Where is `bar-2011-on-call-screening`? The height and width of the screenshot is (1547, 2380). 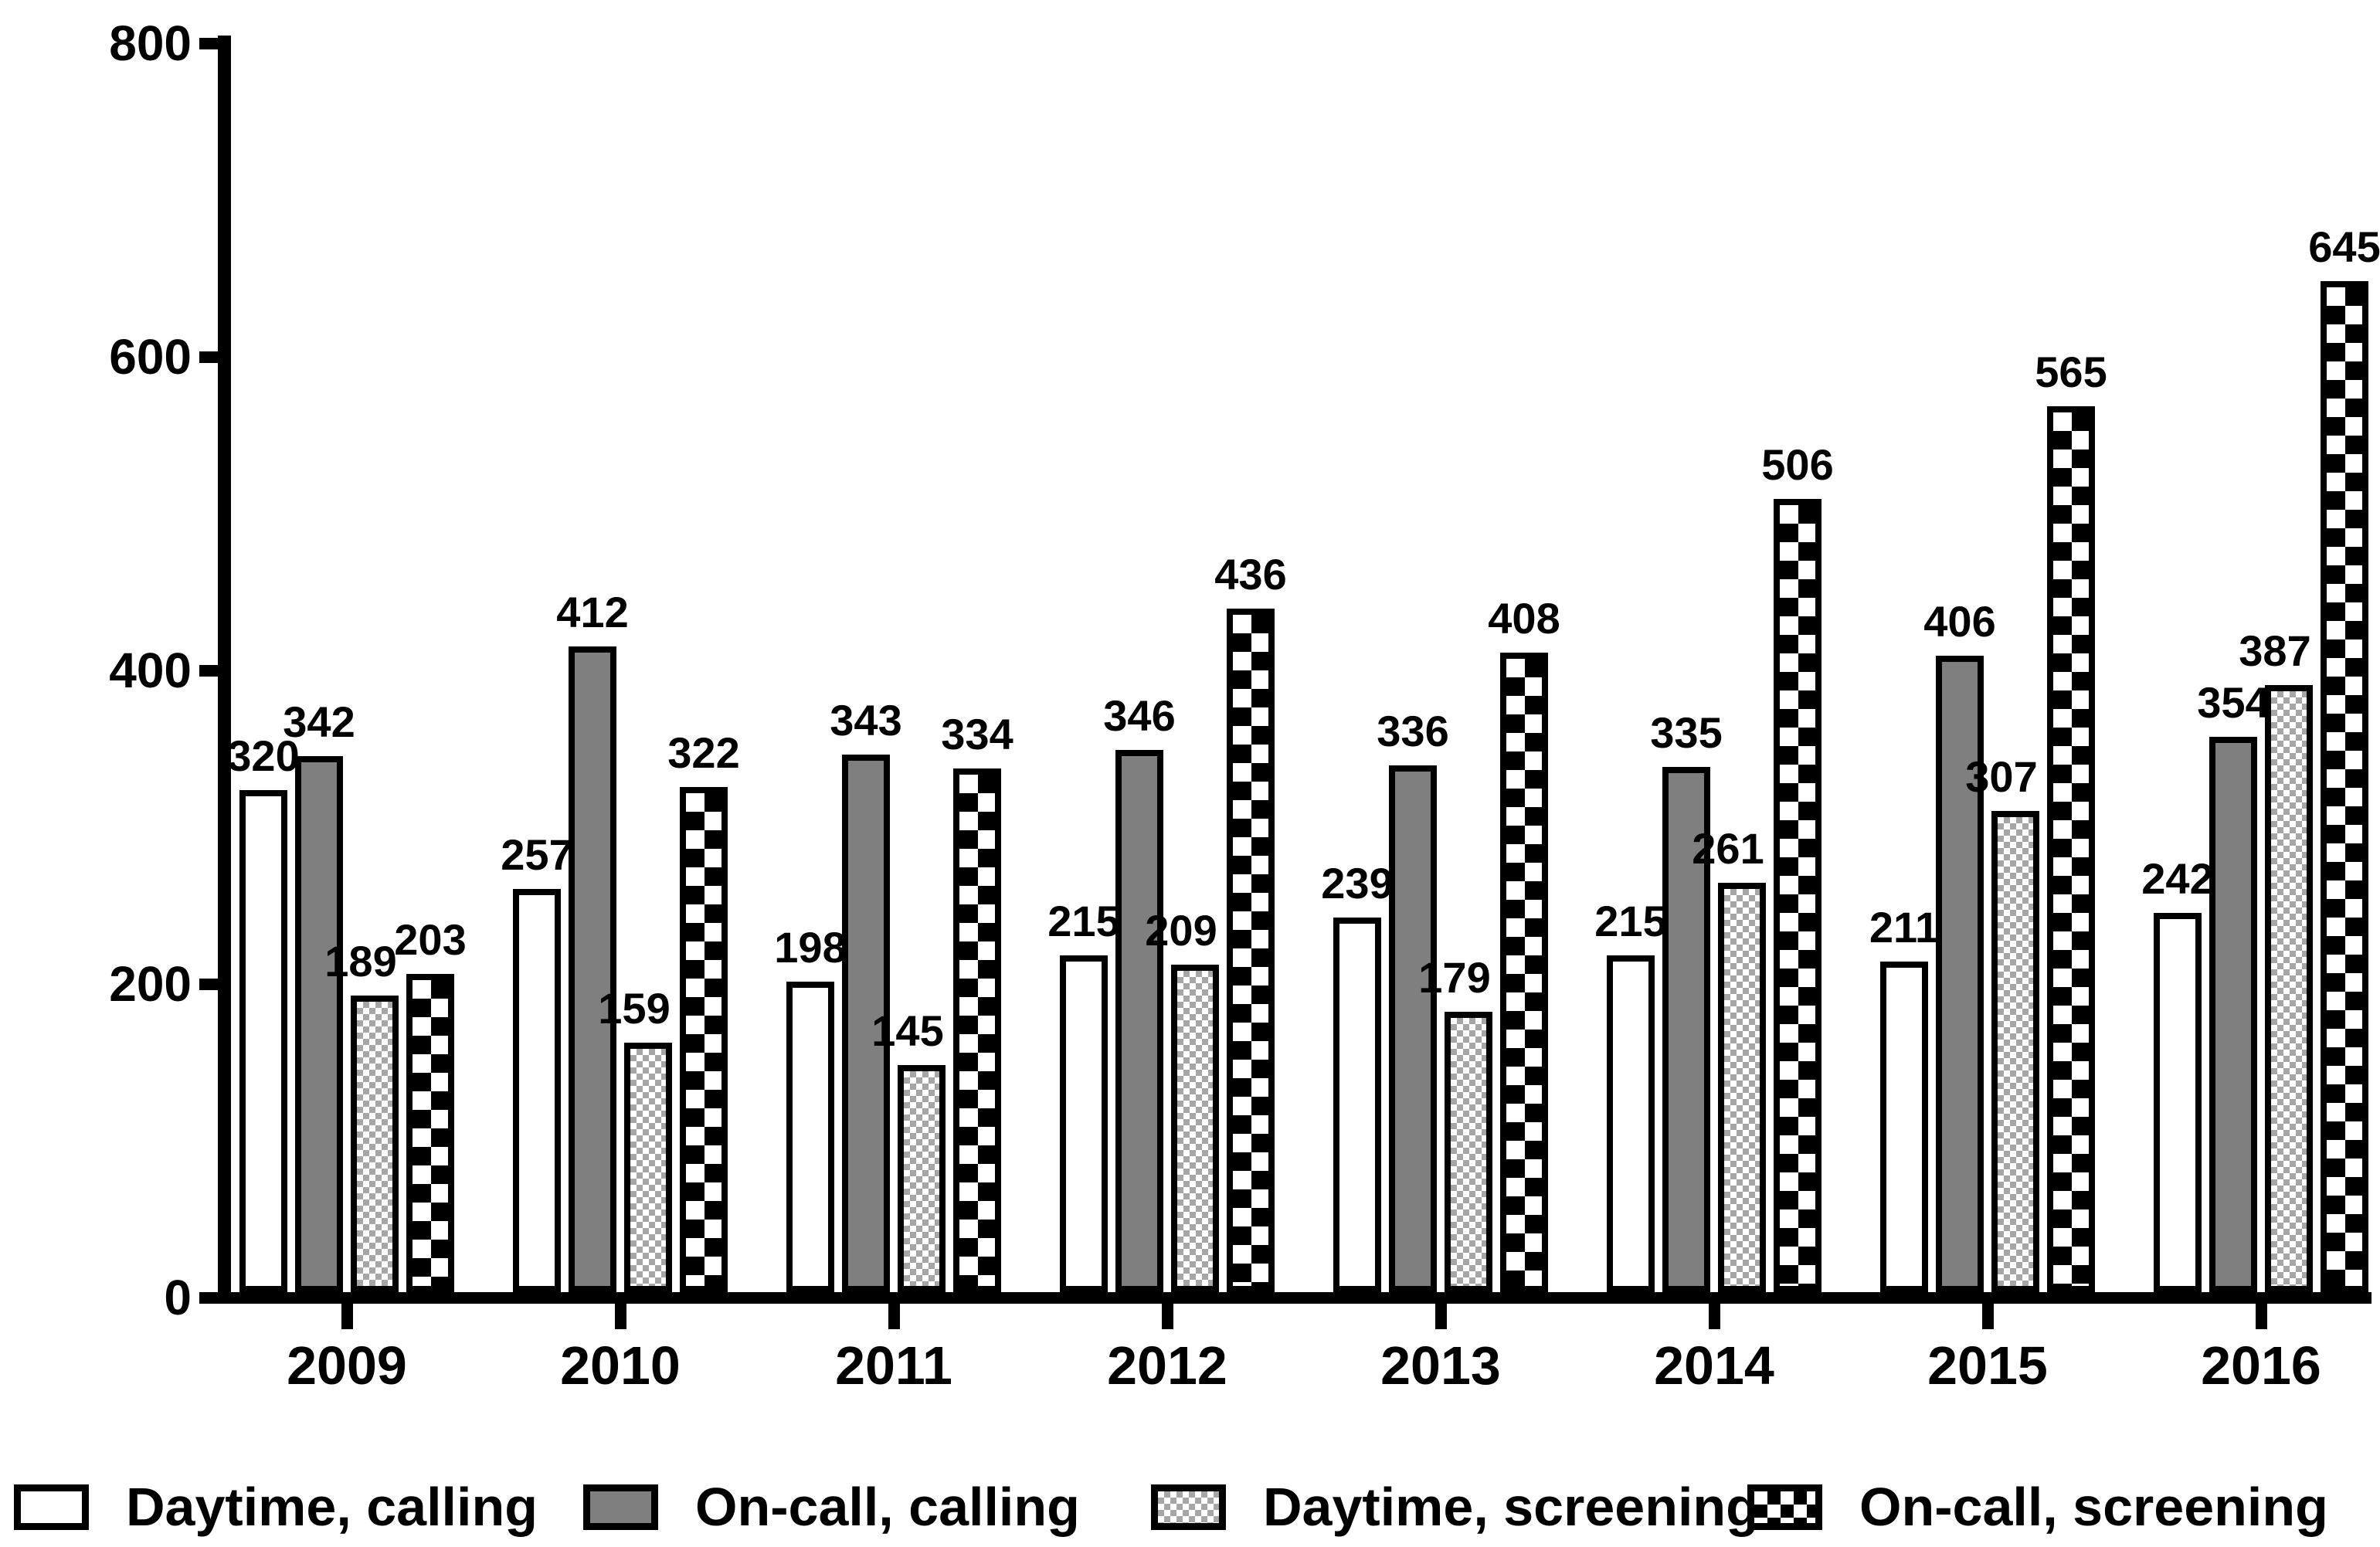 bar-2011-on-call-screening is located at coordinates (977, 1030).